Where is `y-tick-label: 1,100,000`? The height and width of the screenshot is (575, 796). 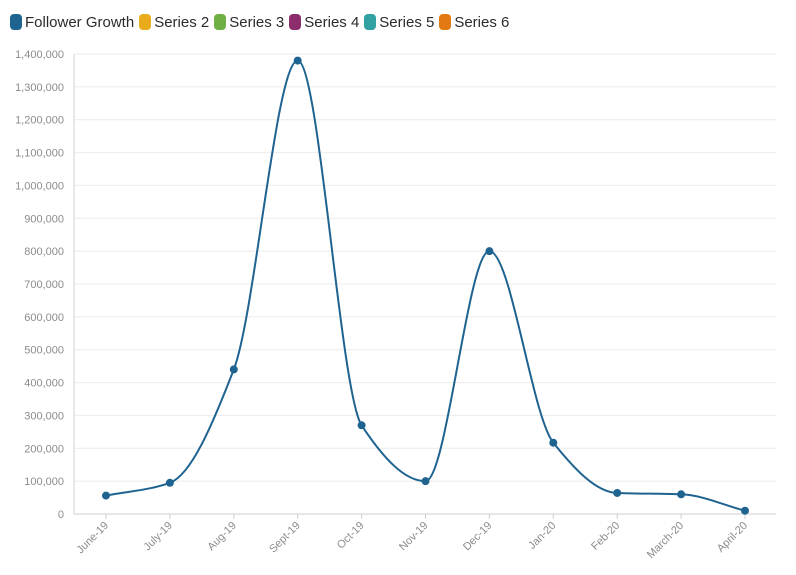 y-tick-label: 1,100,000 is located at coordinates (39, 154).